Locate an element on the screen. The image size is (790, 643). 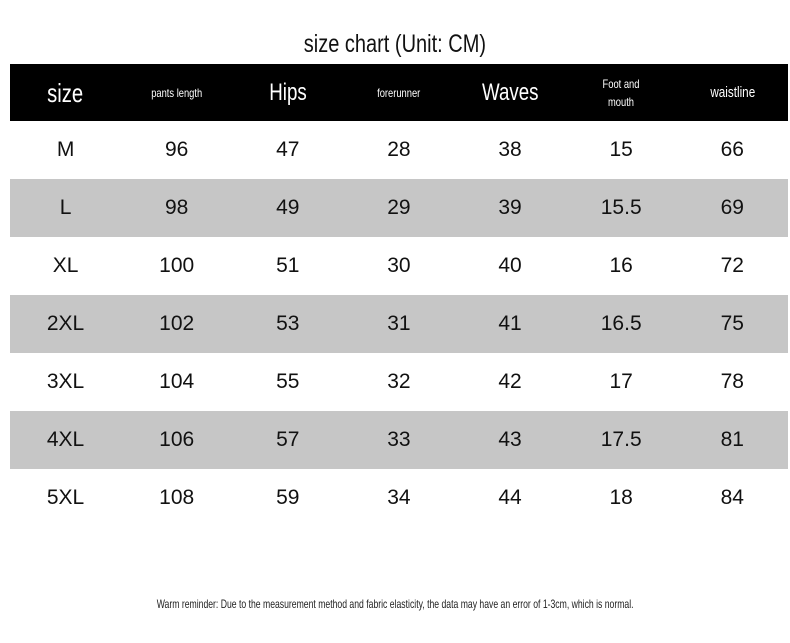
table-cell: 43 is located at coordinates (510, 439).